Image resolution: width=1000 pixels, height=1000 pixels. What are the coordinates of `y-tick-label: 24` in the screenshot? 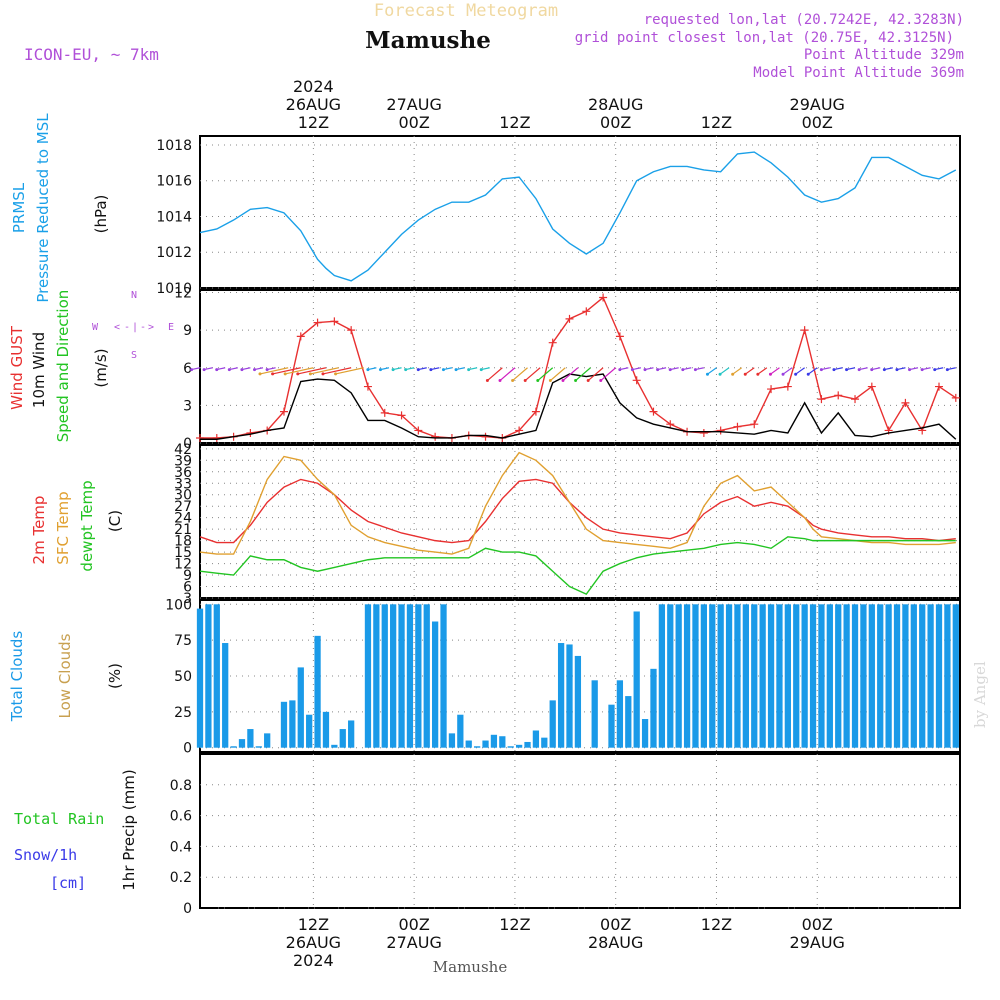 It's located at (183, 519).